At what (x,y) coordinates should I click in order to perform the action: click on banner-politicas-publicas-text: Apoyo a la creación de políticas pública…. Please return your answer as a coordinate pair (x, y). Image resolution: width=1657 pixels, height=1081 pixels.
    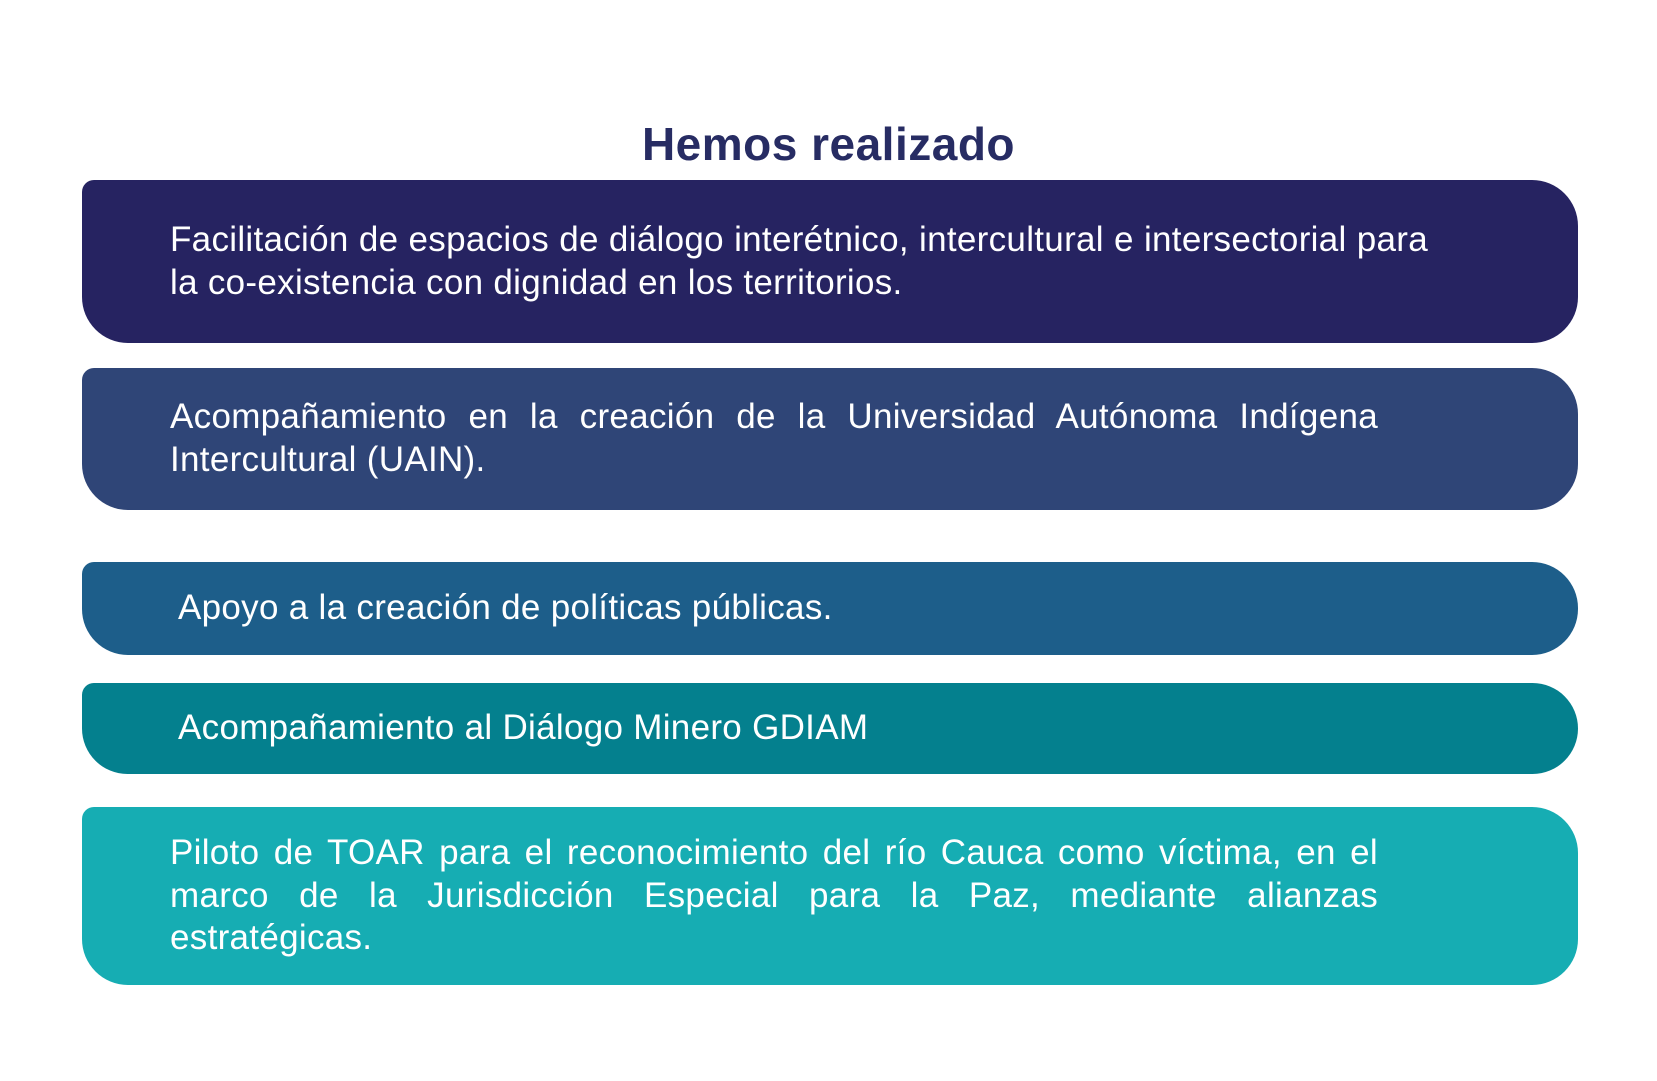
    Looking at the image, I should click on (505, 608).